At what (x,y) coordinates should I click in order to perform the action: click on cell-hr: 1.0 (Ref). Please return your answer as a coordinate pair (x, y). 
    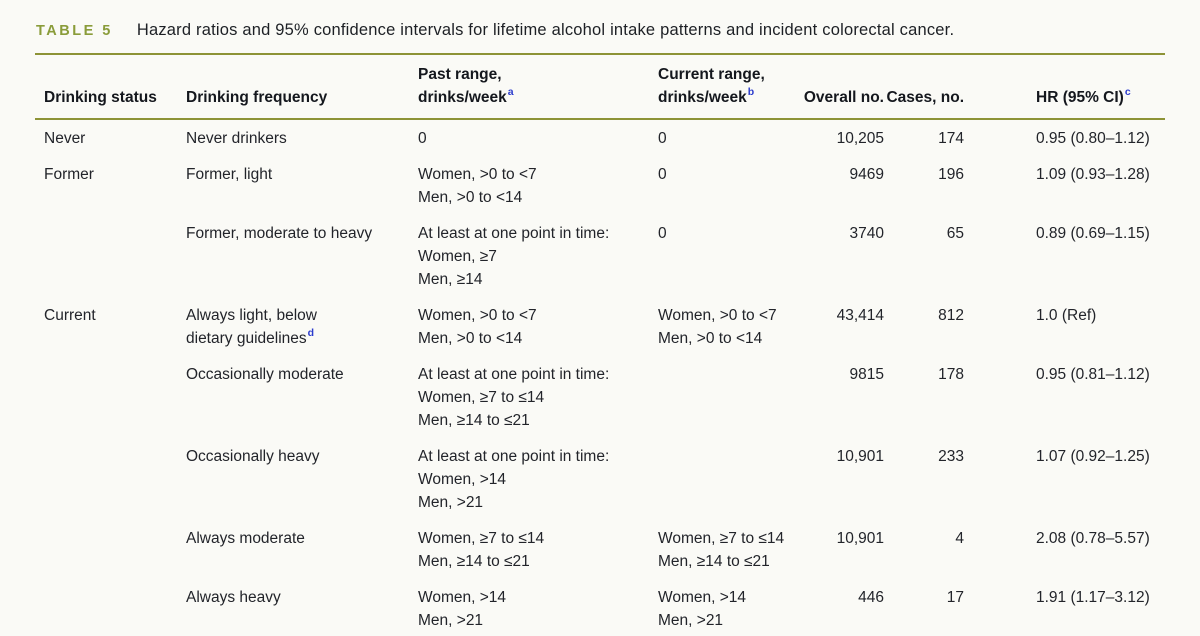
    Looking at the image, I should click on (1064, 326).